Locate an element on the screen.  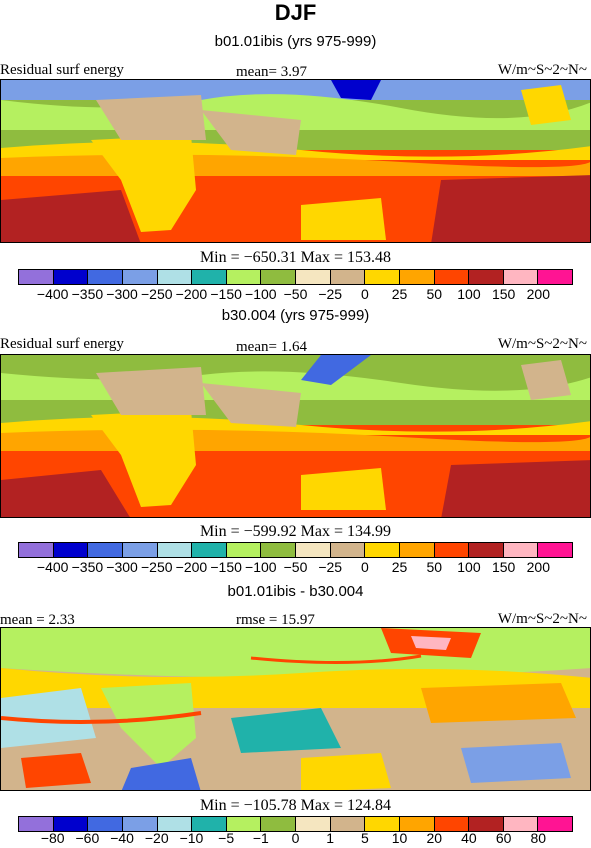
colorbar-tick-label: 200 is located at coordinates (538, 294).